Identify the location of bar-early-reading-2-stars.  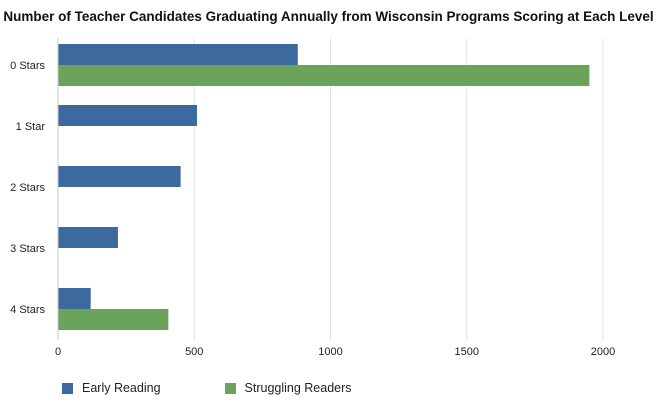
(119, 176).